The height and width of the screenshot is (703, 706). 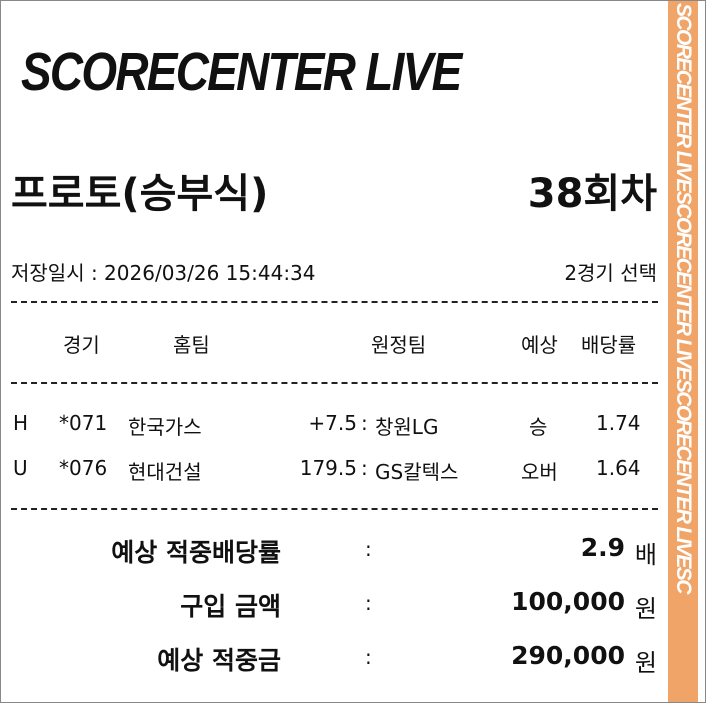 What do you see at coordinates (163, 273) in the screenshot?
I see `saved-at: 저장일시 : 2026/03/26 15:44:34` at bounding box center [163, 273].